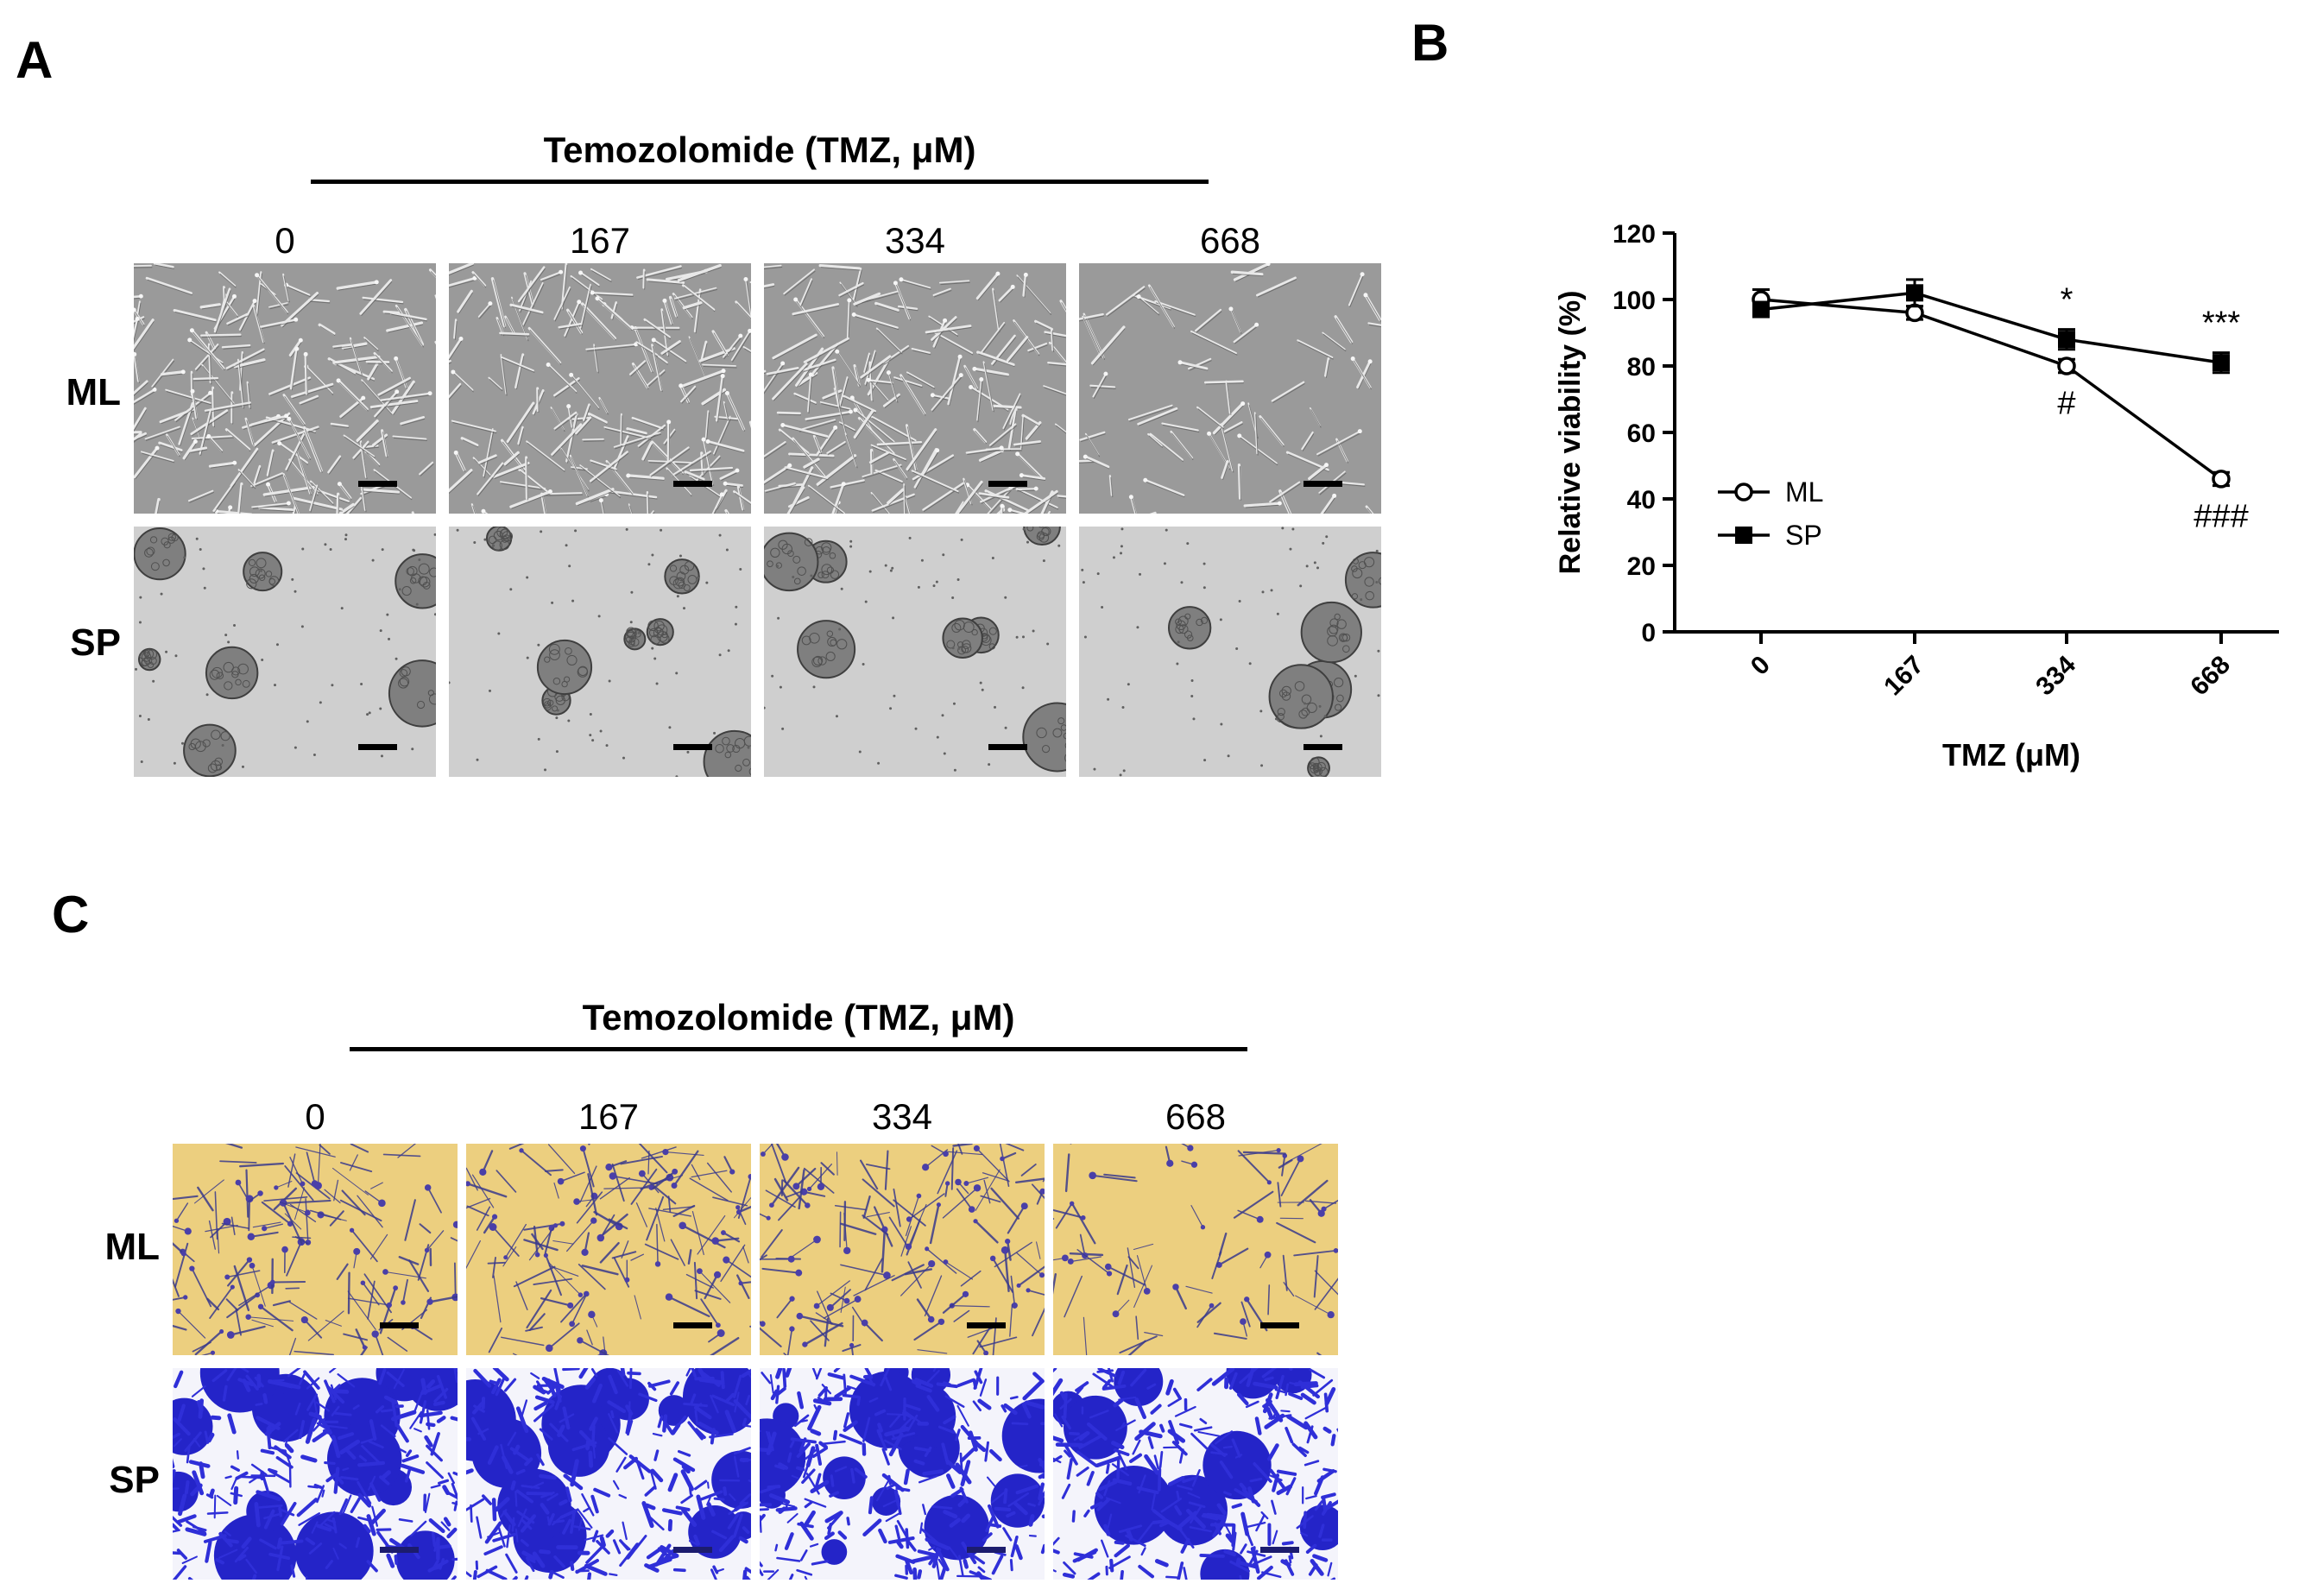  What do you see at coordinates (1803, 535) in the screenshot?
I see `legend-label: SP` at bounding box center [1803, 535].